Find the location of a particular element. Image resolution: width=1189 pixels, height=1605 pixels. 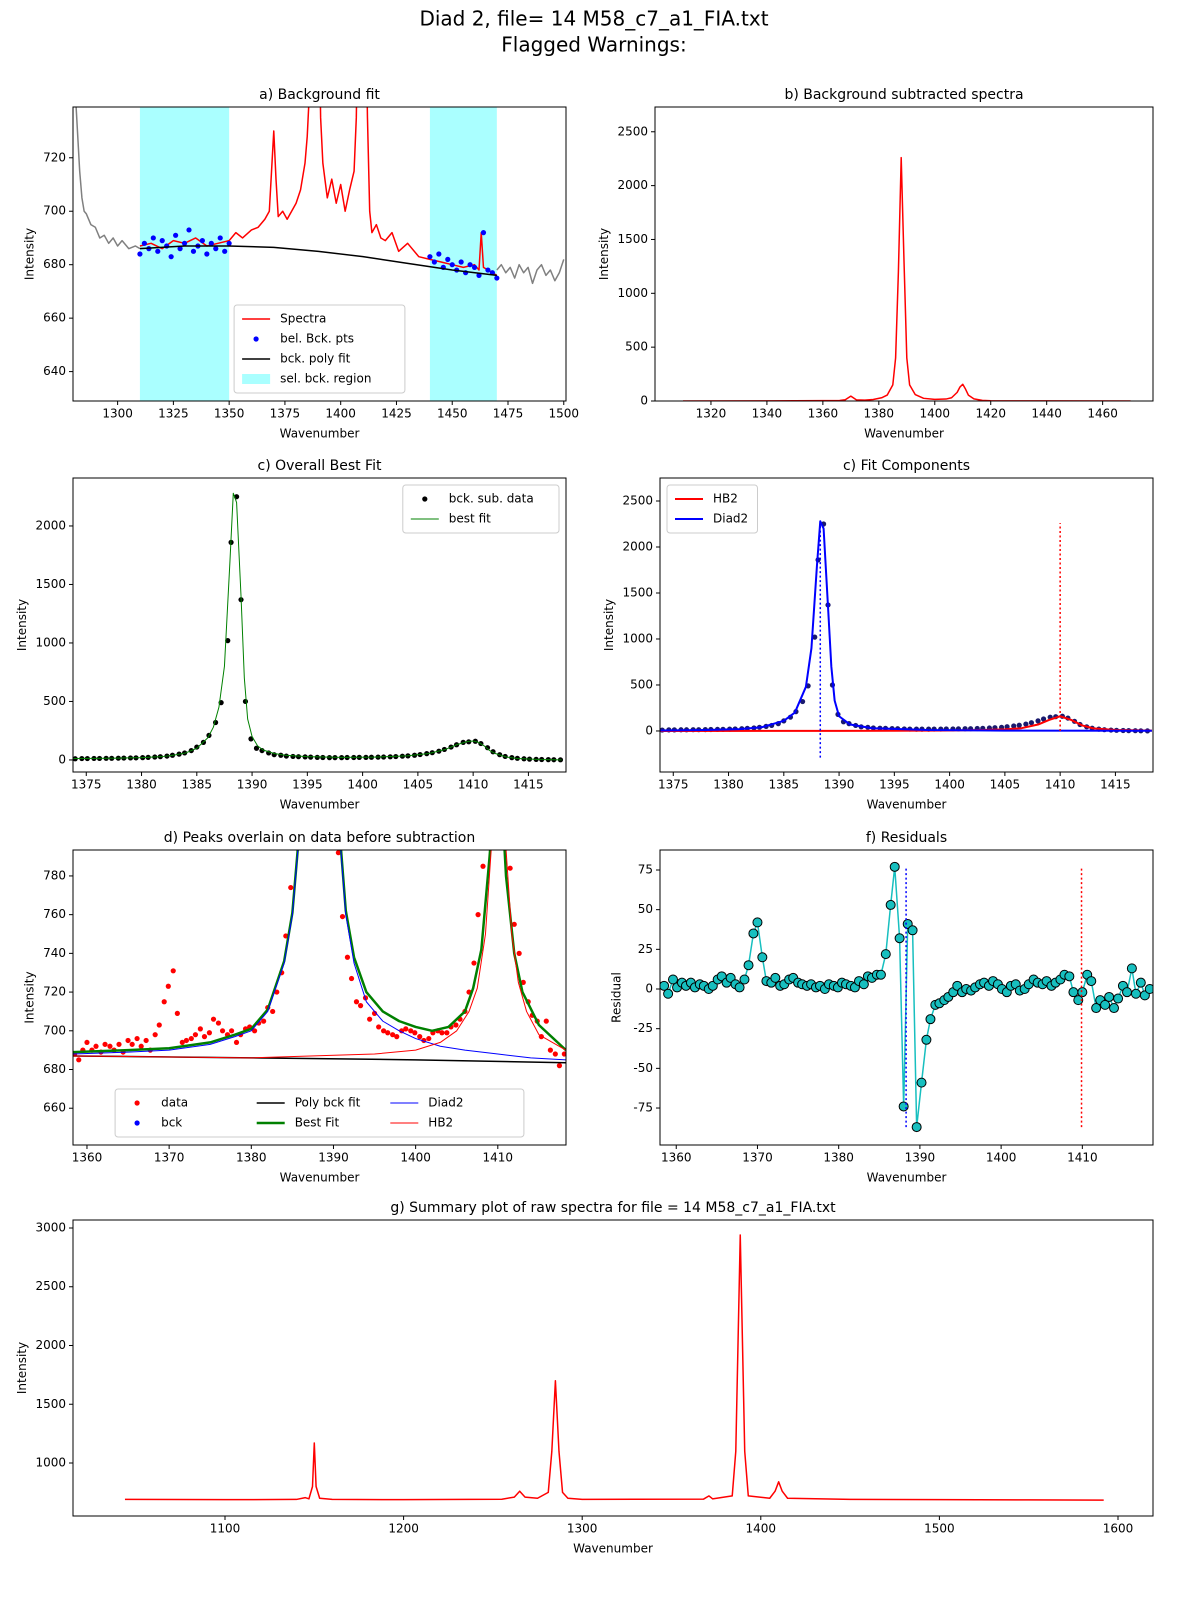

legend-label: bck. poly fit is located at coordinates (315, 359).